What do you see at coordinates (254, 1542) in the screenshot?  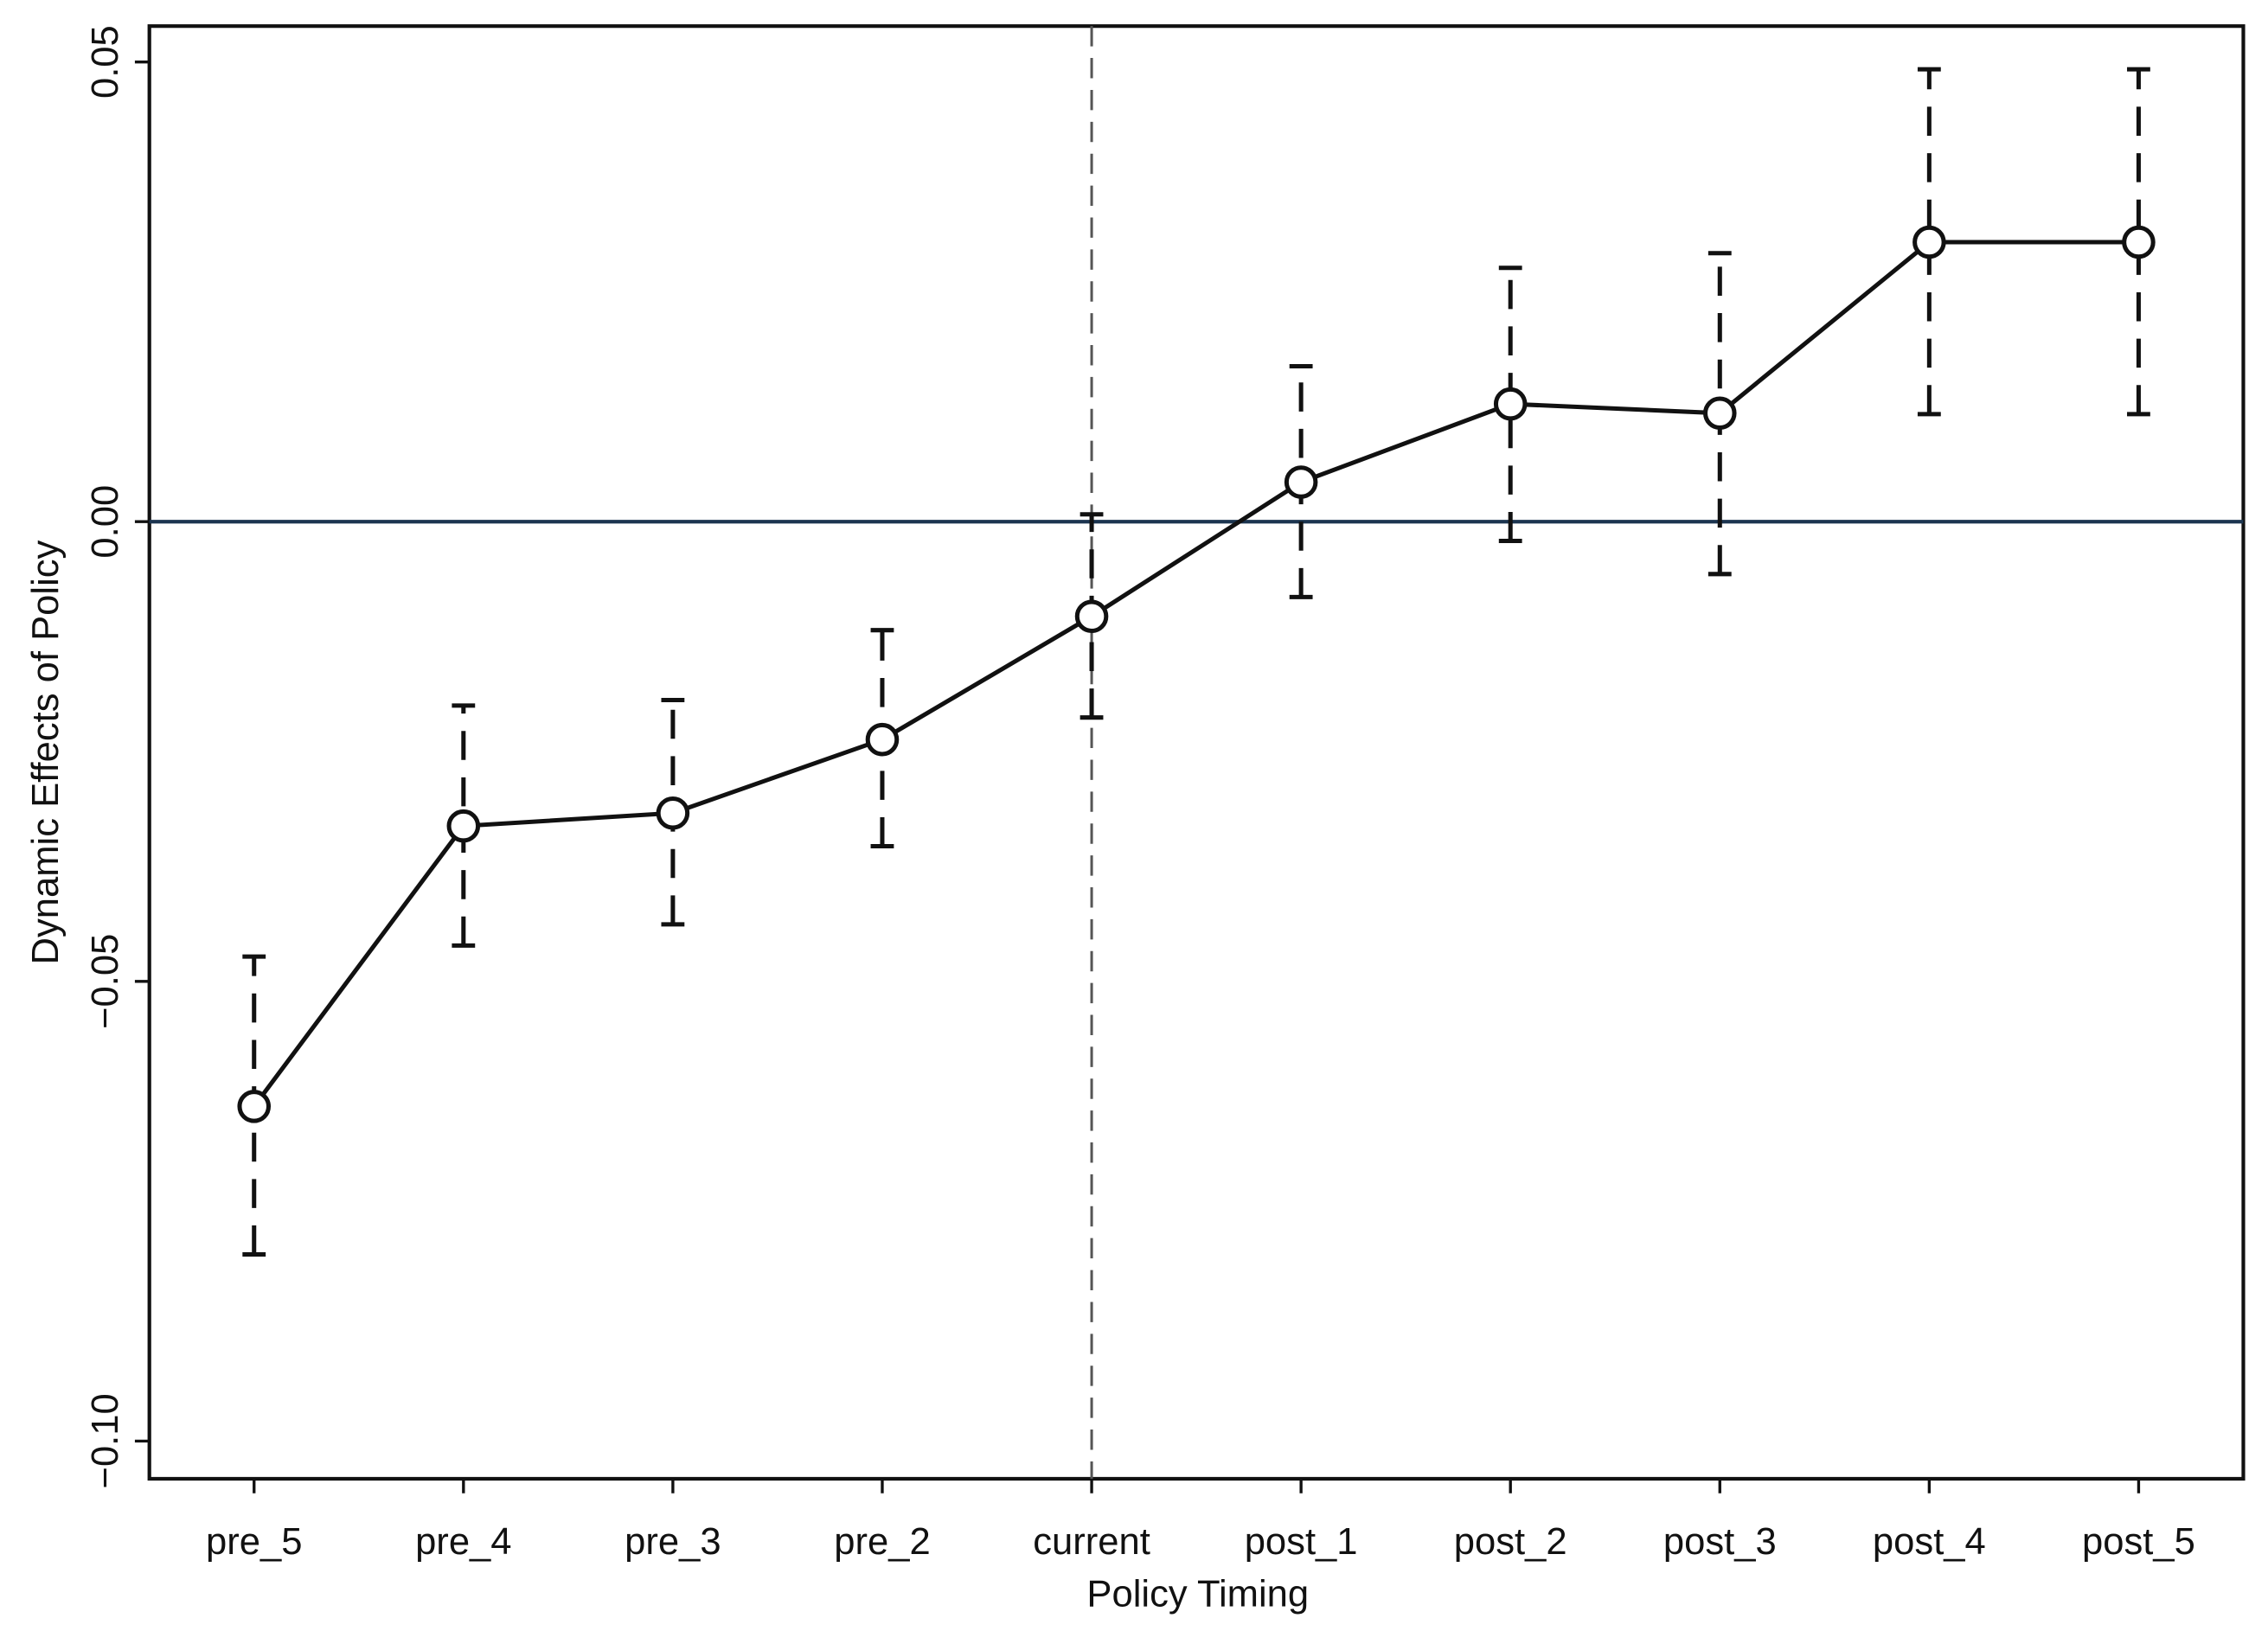 I see `x-tick-label: pre_5` at bounding box center [254, 1542].